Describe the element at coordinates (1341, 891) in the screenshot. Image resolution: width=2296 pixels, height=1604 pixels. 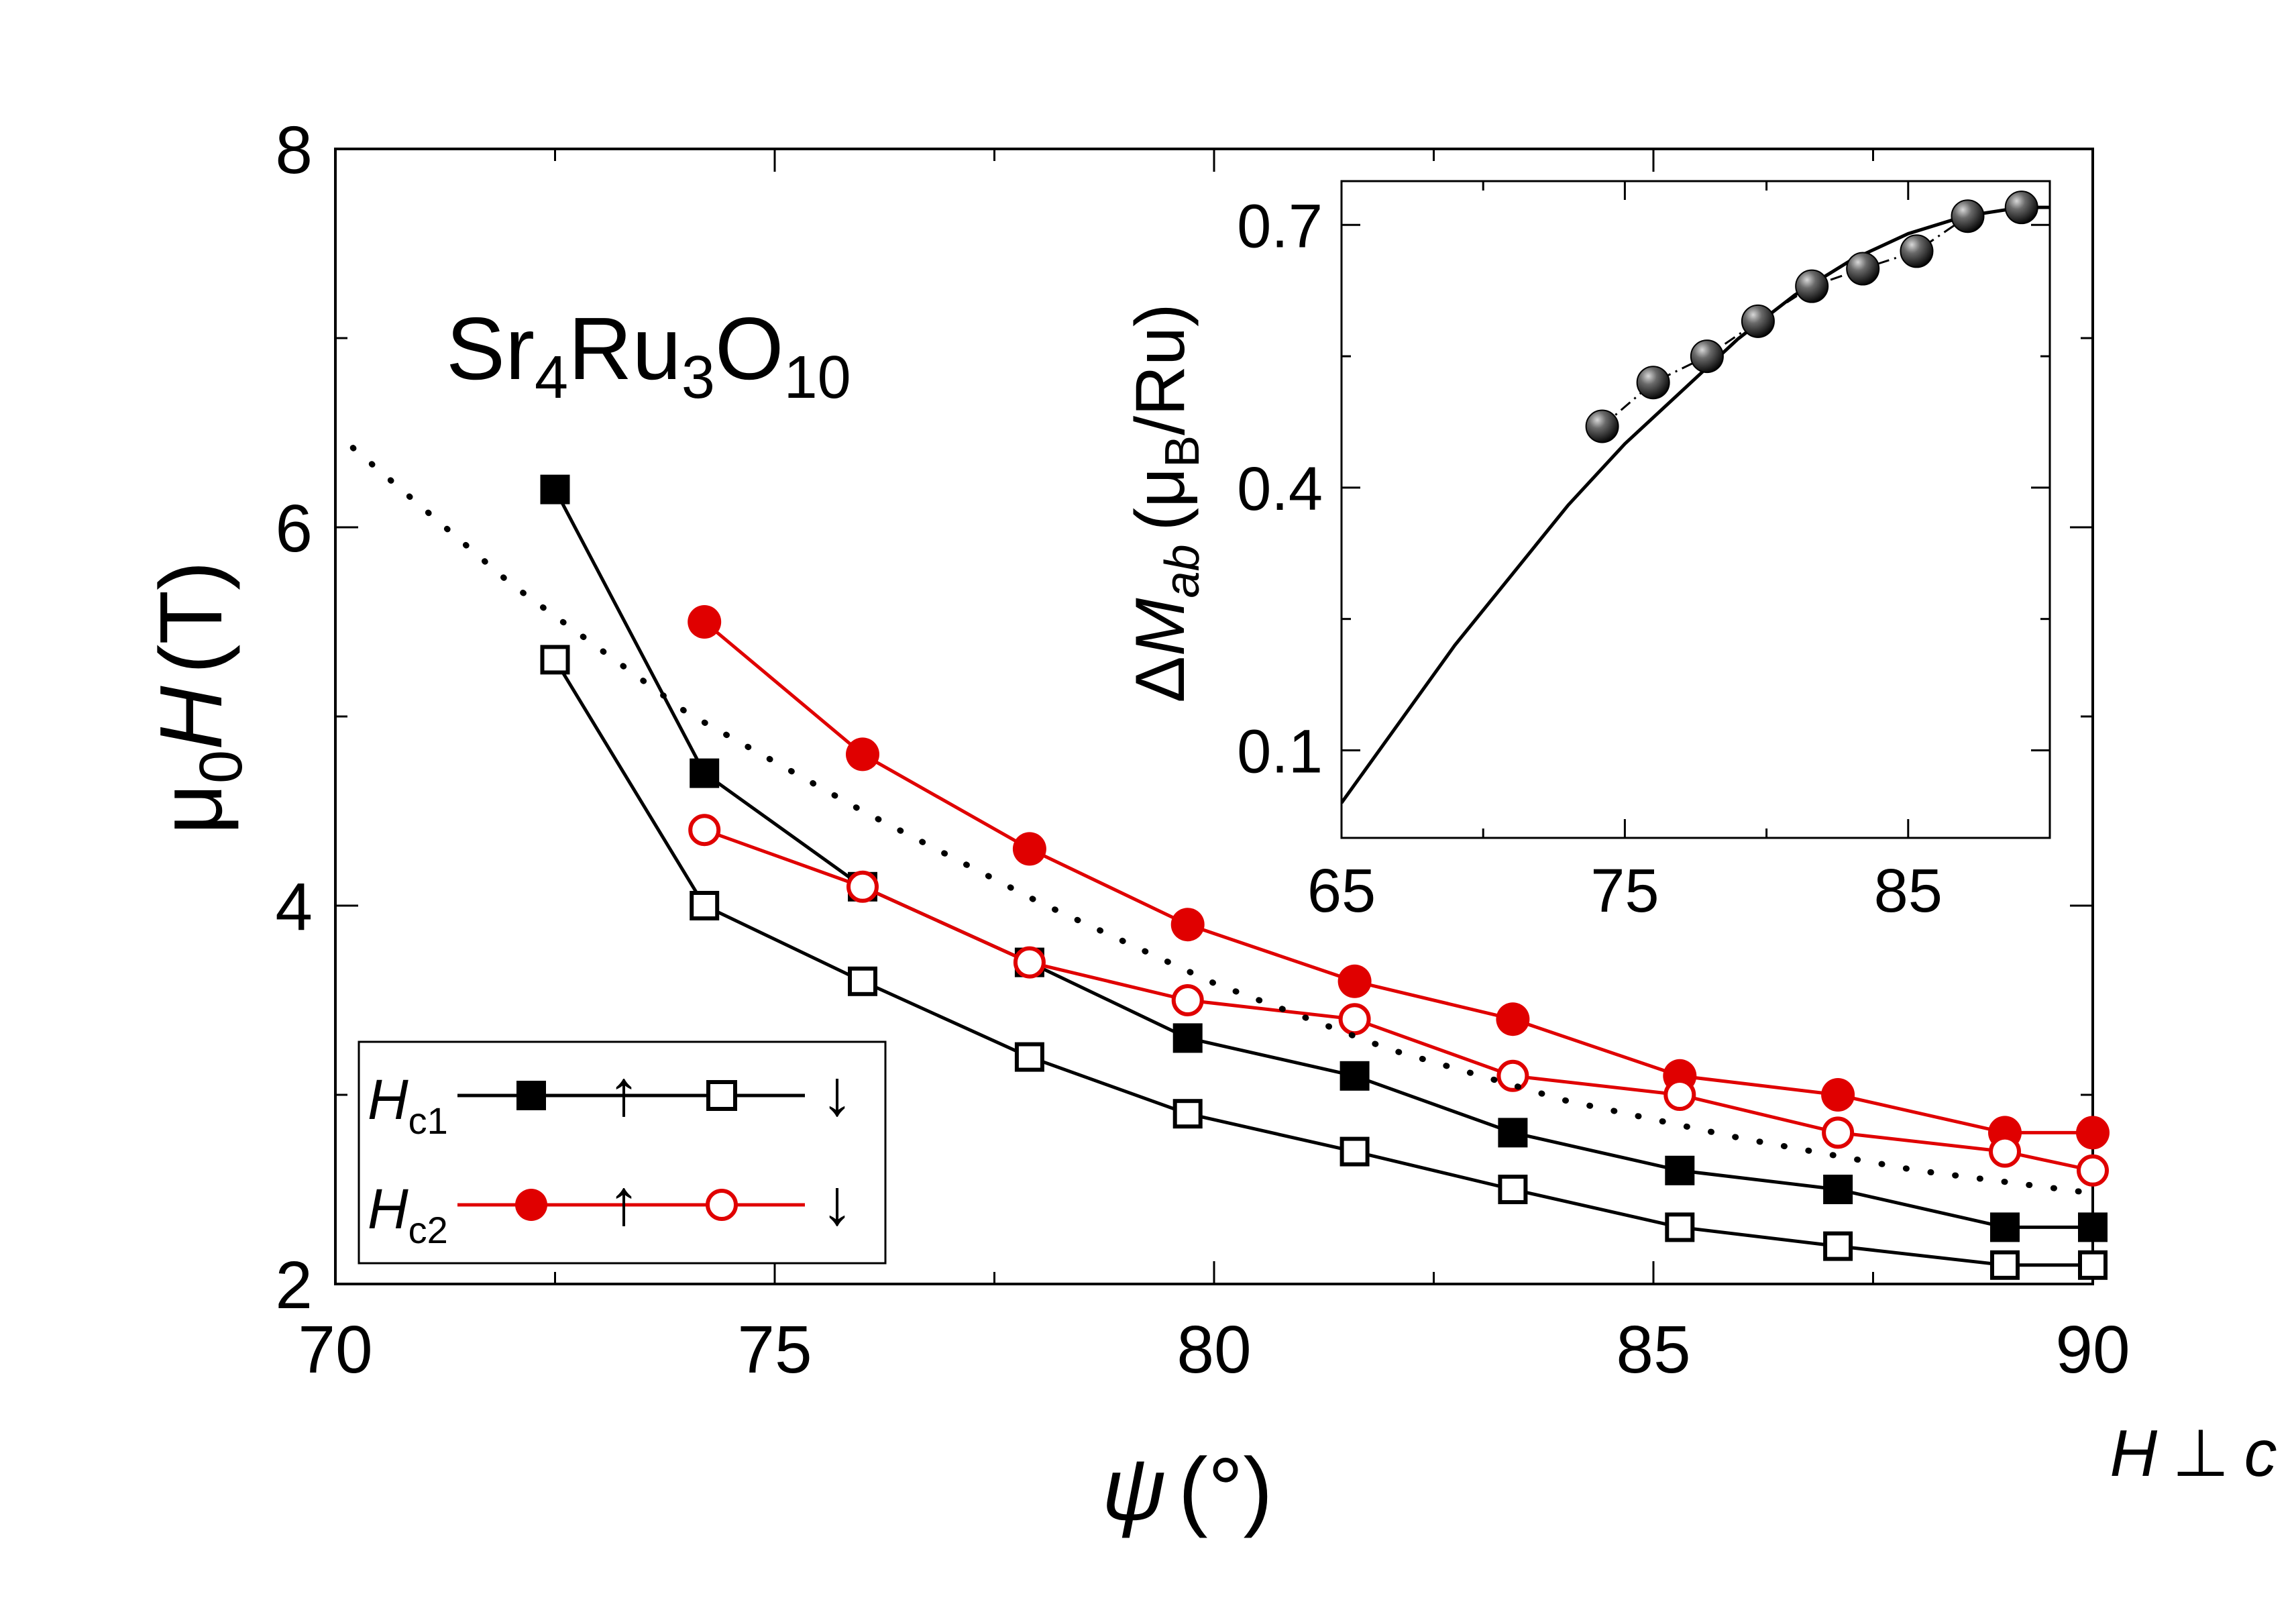
I see `inset-x-tick-label: 65` at that location.